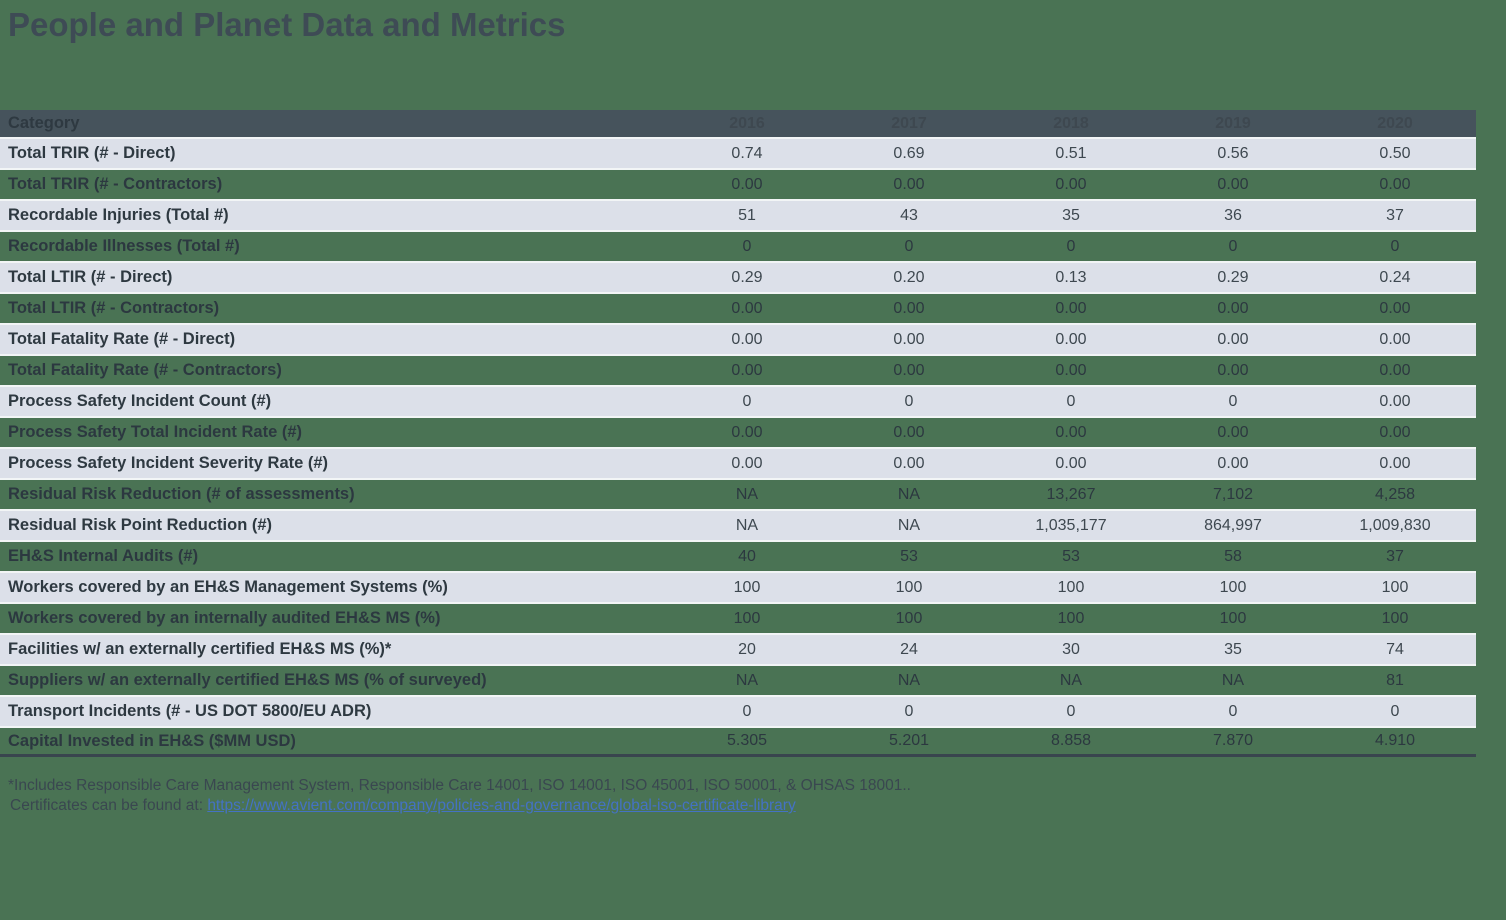 This screenshot has height=920, width=1506. Describe the element at coordinates (103, 556) in the screenshot. I see `row-label-cell: EH&S Internal Audits (#)` at that location.